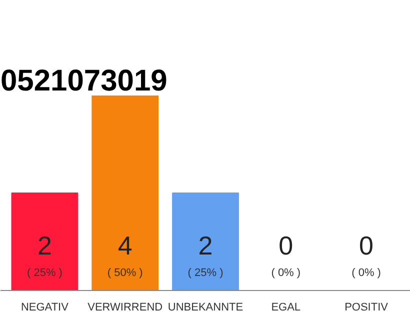  I want to click on data-label: 4, so click(125, 245).